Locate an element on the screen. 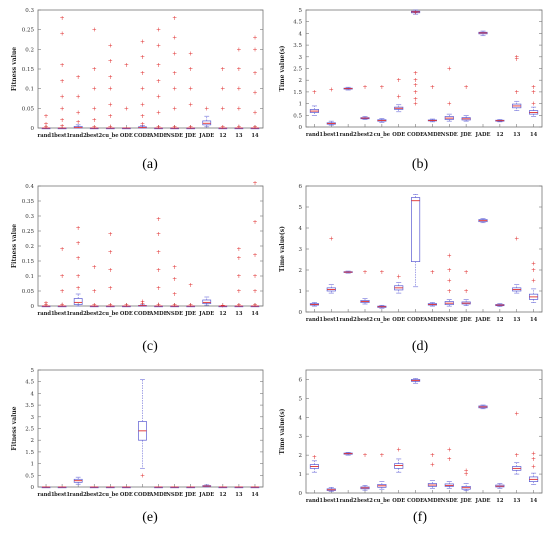 Image resolution: width=550 pixels, height=535 pixels. box-CODE: ++ is located at coordinates (142, 303).